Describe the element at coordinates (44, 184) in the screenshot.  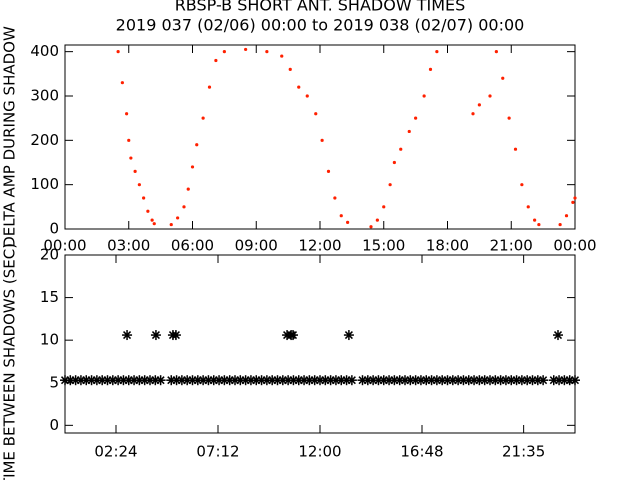
I see `y-tick-label: 100` at that location.